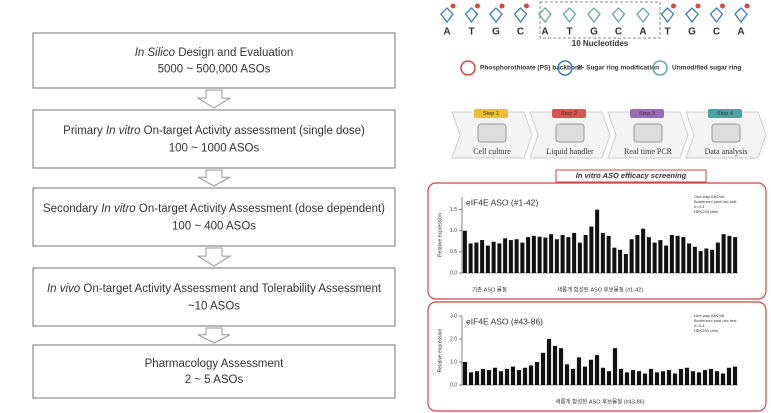 This screenshot has width=771, height=413. Describe the element at coordinates (600, 43) in the screenshot. I see `gap-label: 10 Nucleotides` at that location.